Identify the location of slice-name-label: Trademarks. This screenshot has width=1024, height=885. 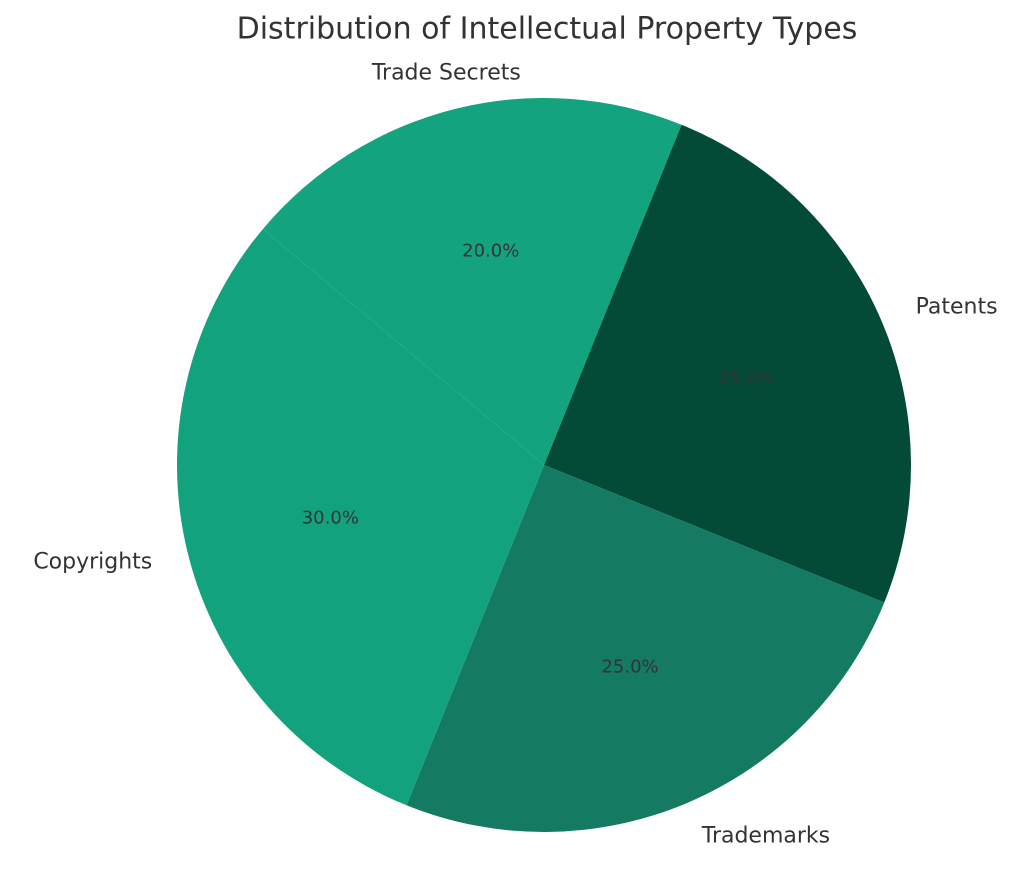
(765, 836).